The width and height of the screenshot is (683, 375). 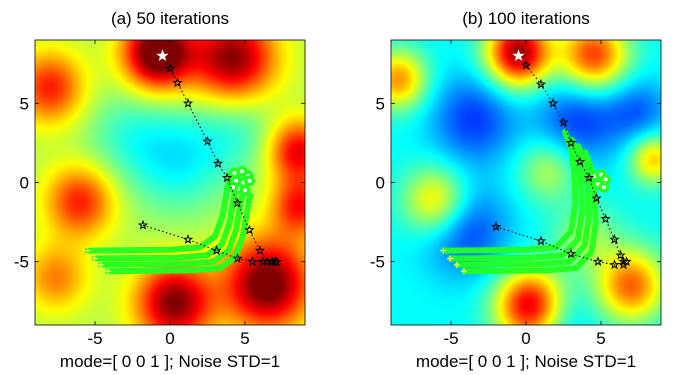 I want to click on panel-b-title: (b) 100 iterations, so click(x=526, y=18).